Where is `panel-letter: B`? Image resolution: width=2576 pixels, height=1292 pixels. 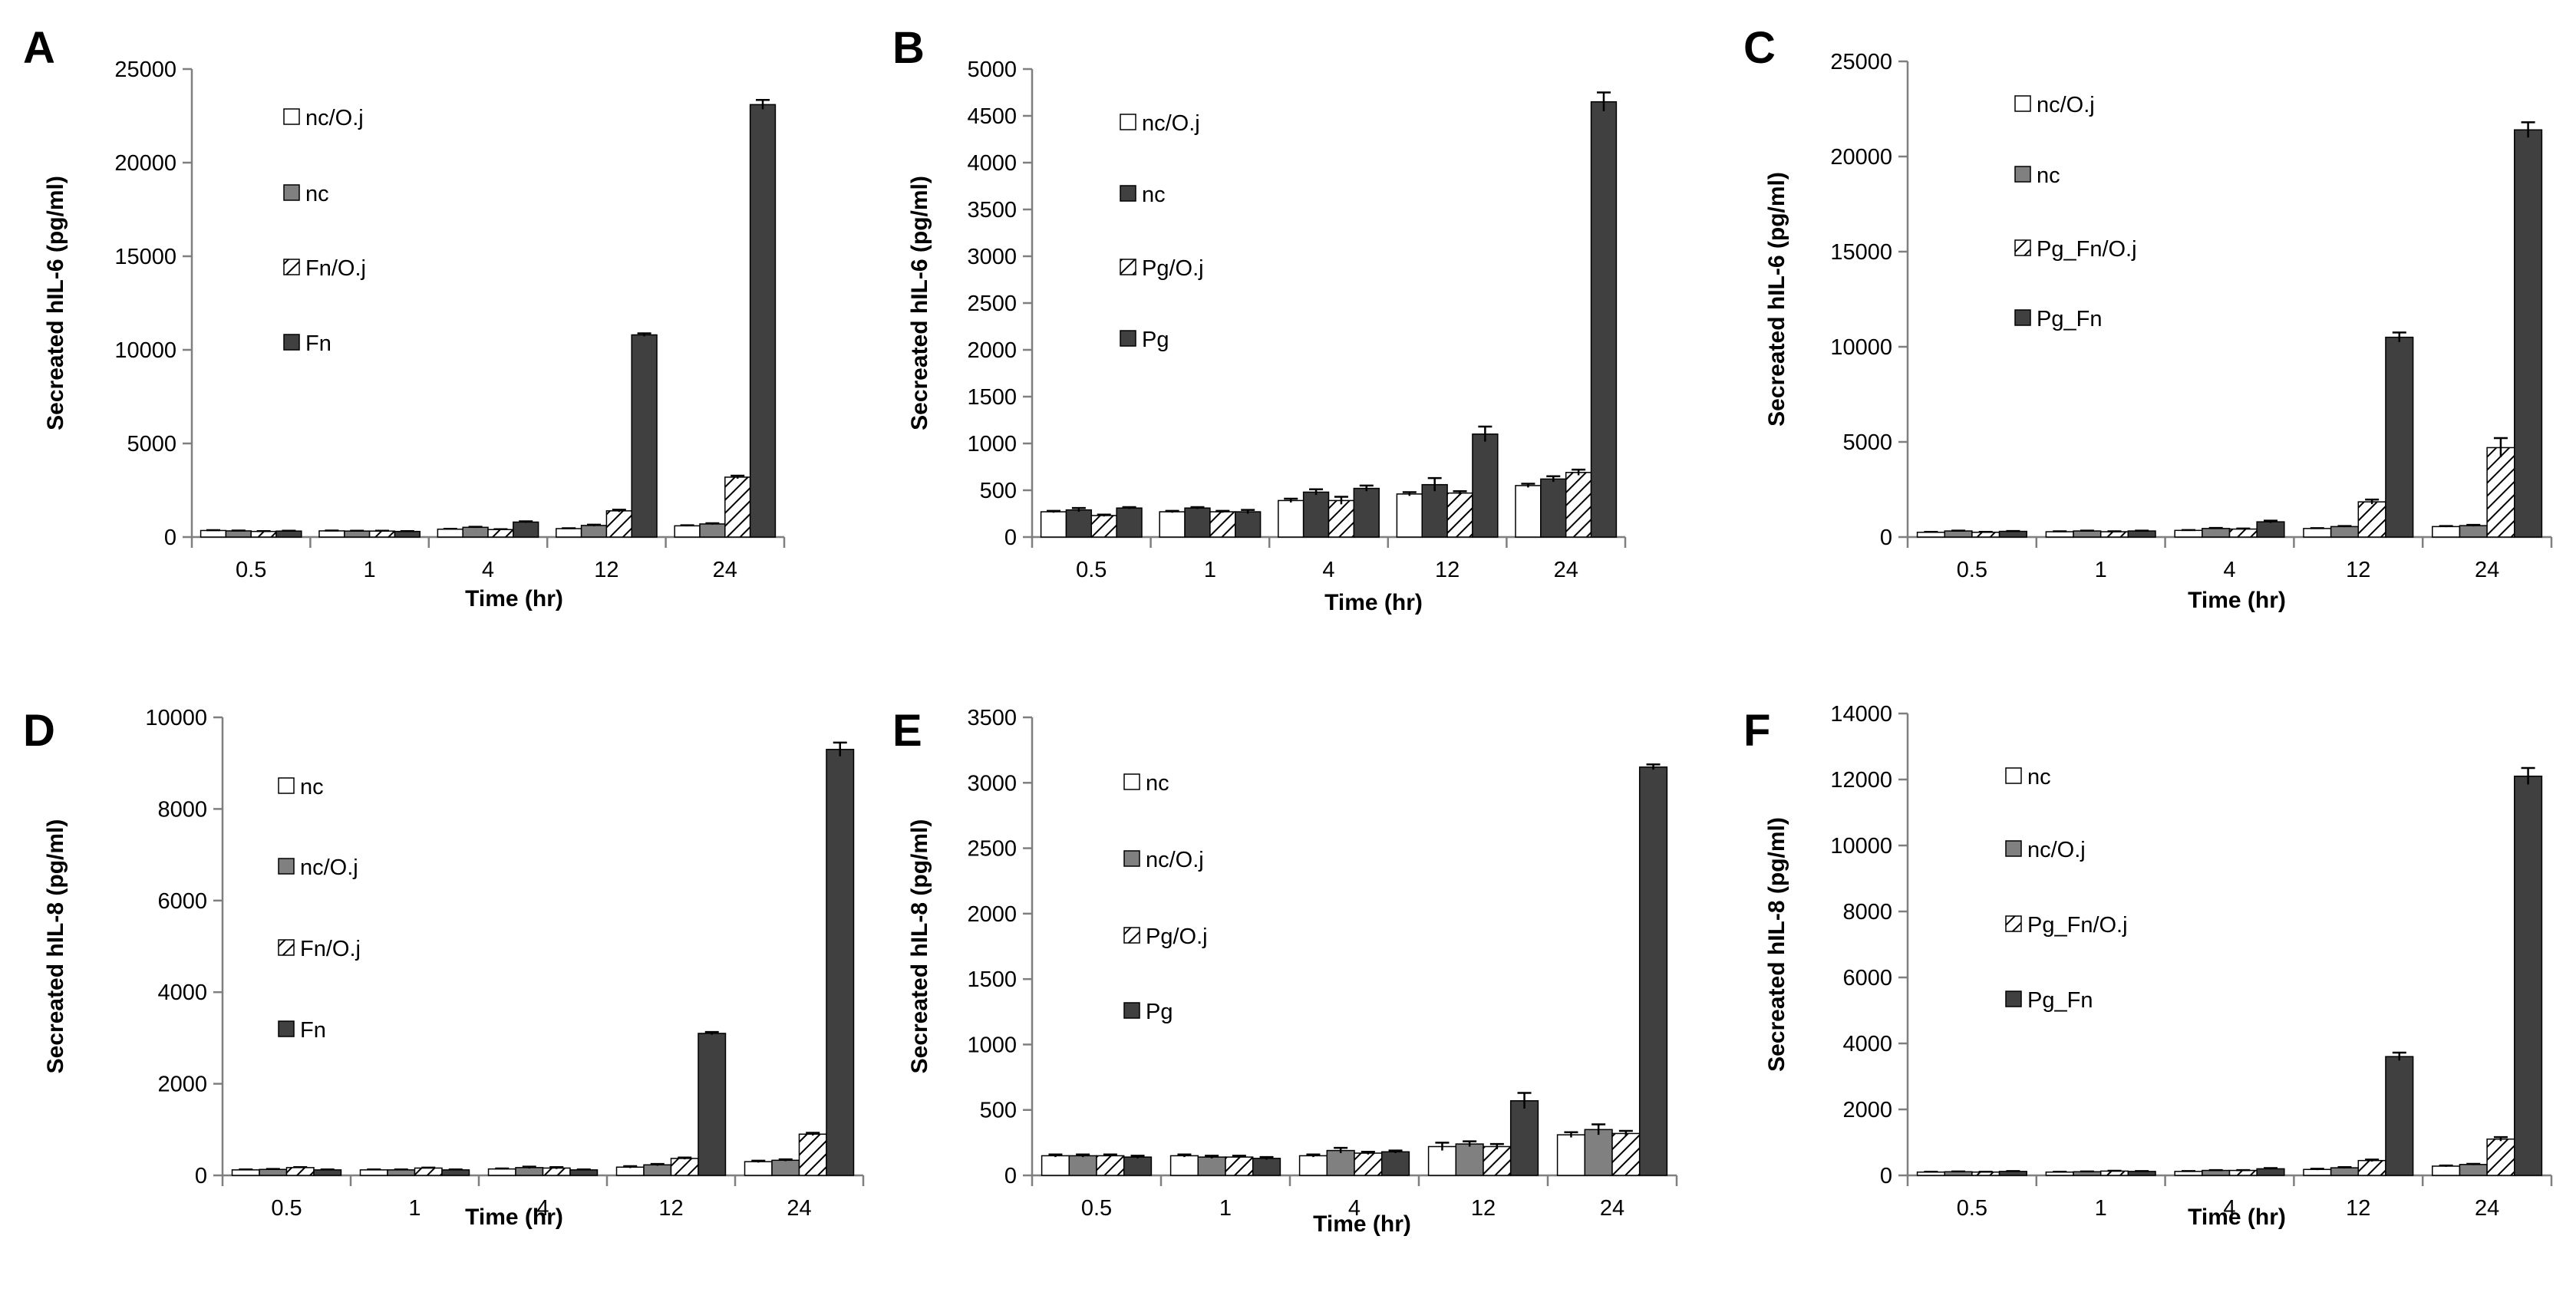 panel-letter: B is located at coordinates (908, 48).